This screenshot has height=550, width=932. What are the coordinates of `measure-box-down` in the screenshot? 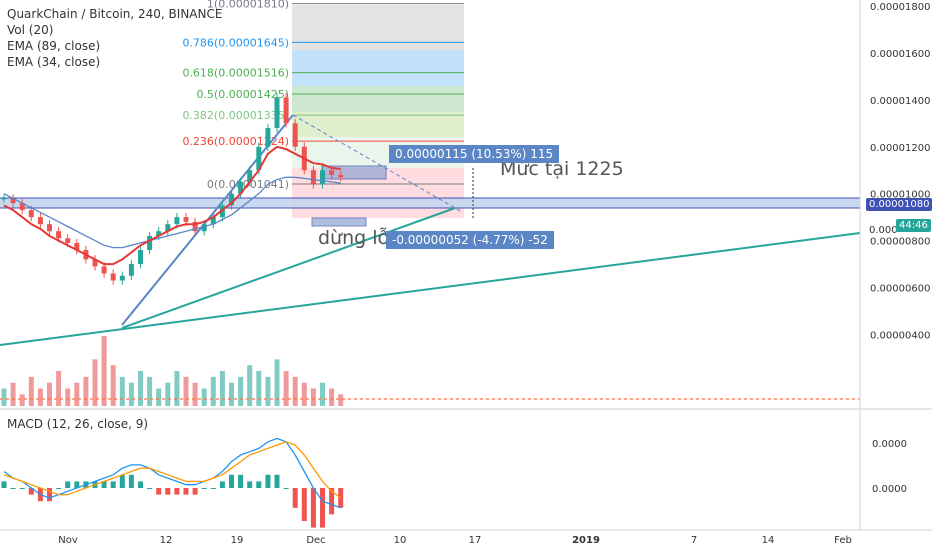 It's located at (339, 222).